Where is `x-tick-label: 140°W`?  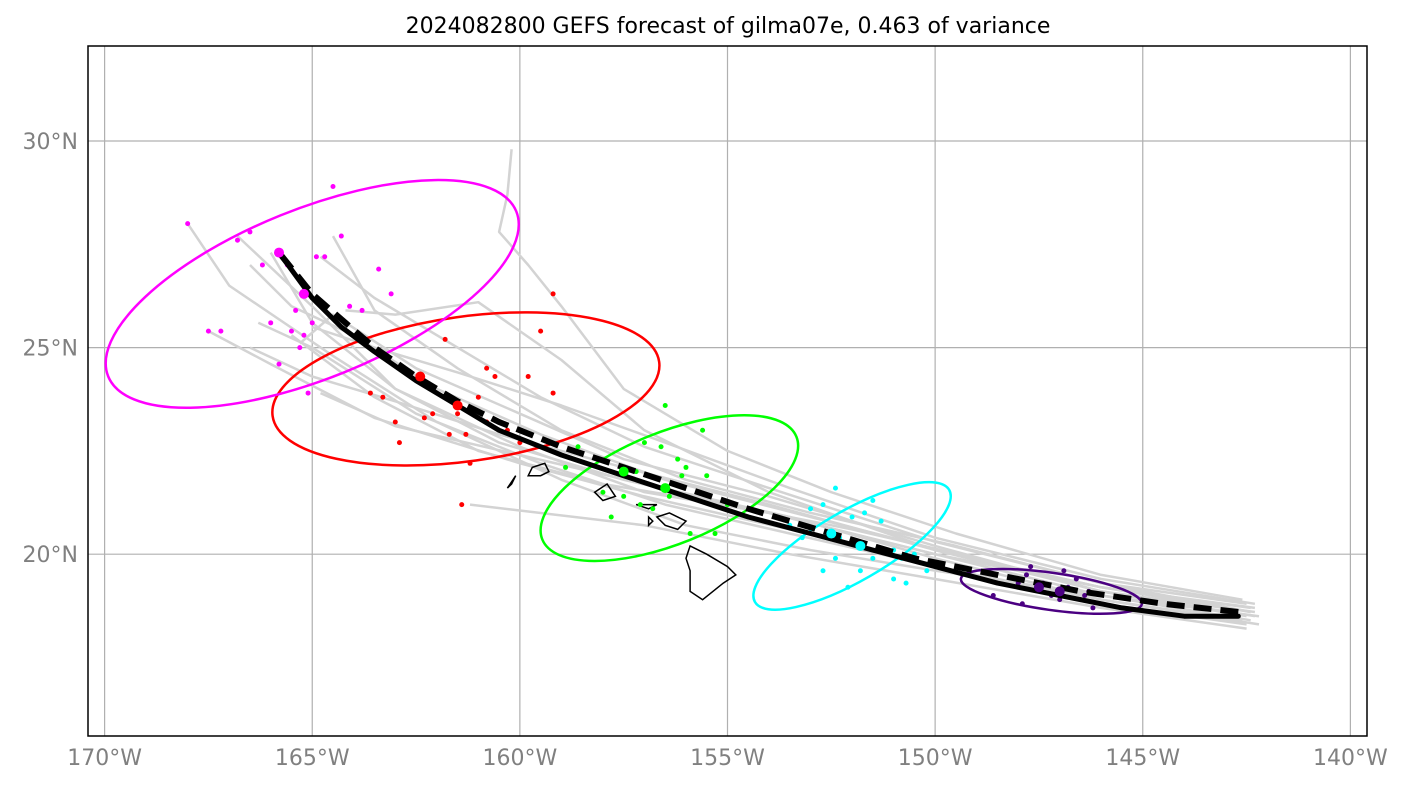
x-tick-label: 140°W is located at coordinates (1350, 758).